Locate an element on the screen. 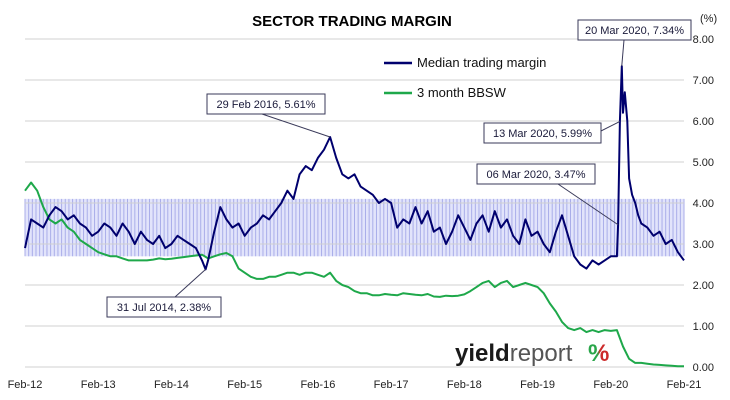 Image resolution: width=730 pixels, height=400 pixels. y-tick-label: 6.00 is located at coordinates (703, 122).